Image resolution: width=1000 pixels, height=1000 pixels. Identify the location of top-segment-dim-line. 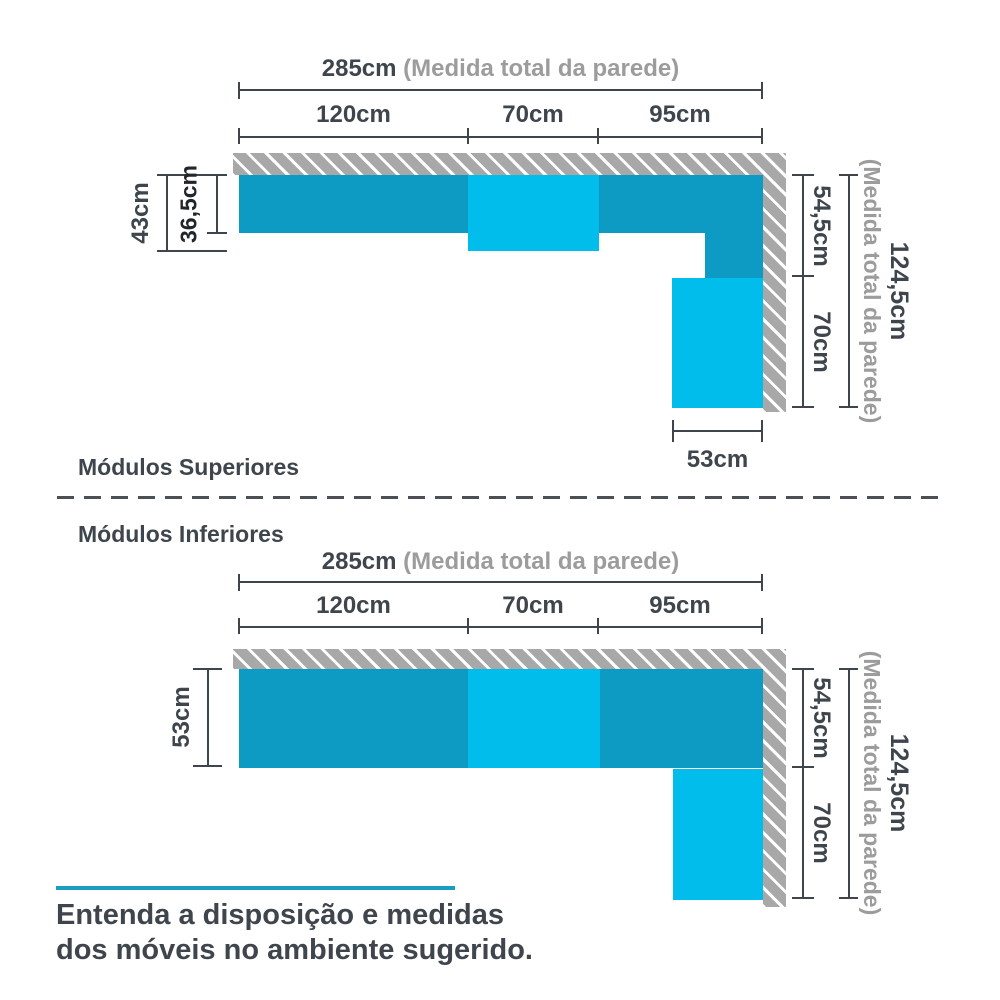
(500, 137).